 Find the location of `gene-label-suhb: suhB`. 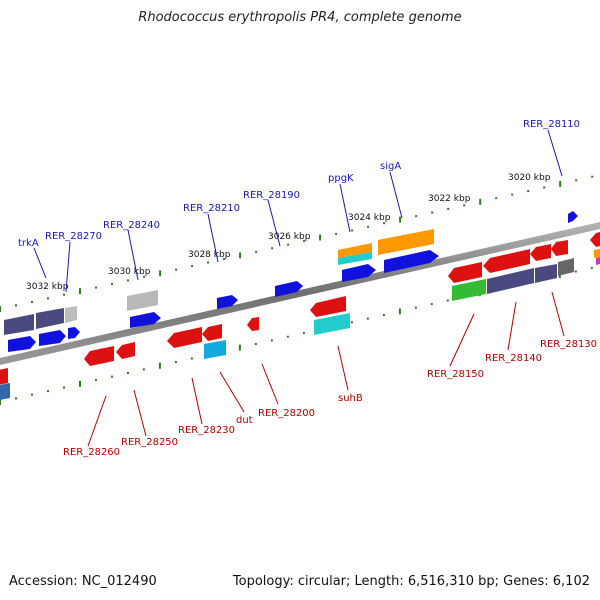

gene-label-suhb: suhB is located at coordinates (350, 398).